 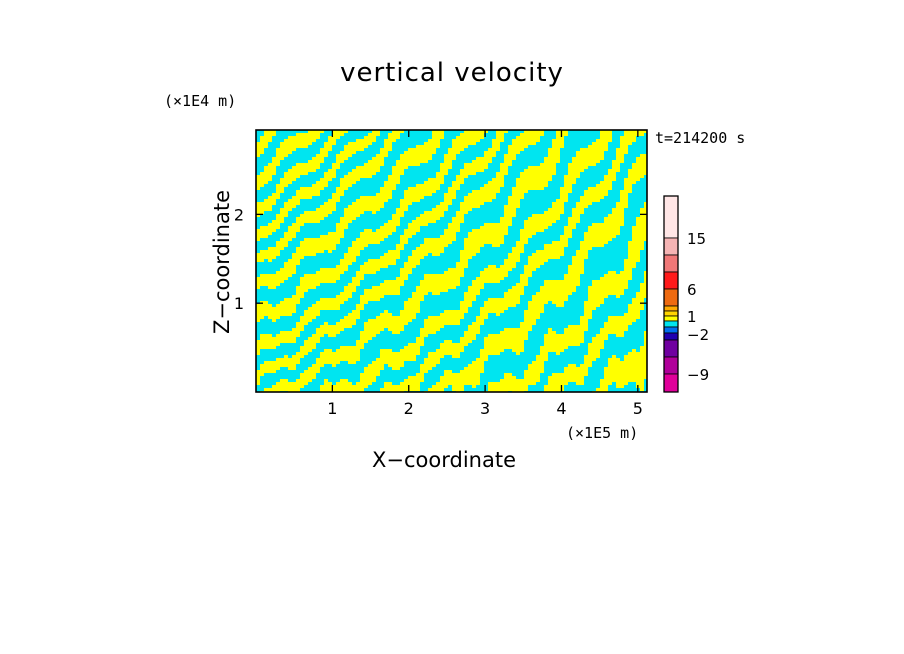 I want to click on y-tick-label: 2, so click(x=239, y=214).